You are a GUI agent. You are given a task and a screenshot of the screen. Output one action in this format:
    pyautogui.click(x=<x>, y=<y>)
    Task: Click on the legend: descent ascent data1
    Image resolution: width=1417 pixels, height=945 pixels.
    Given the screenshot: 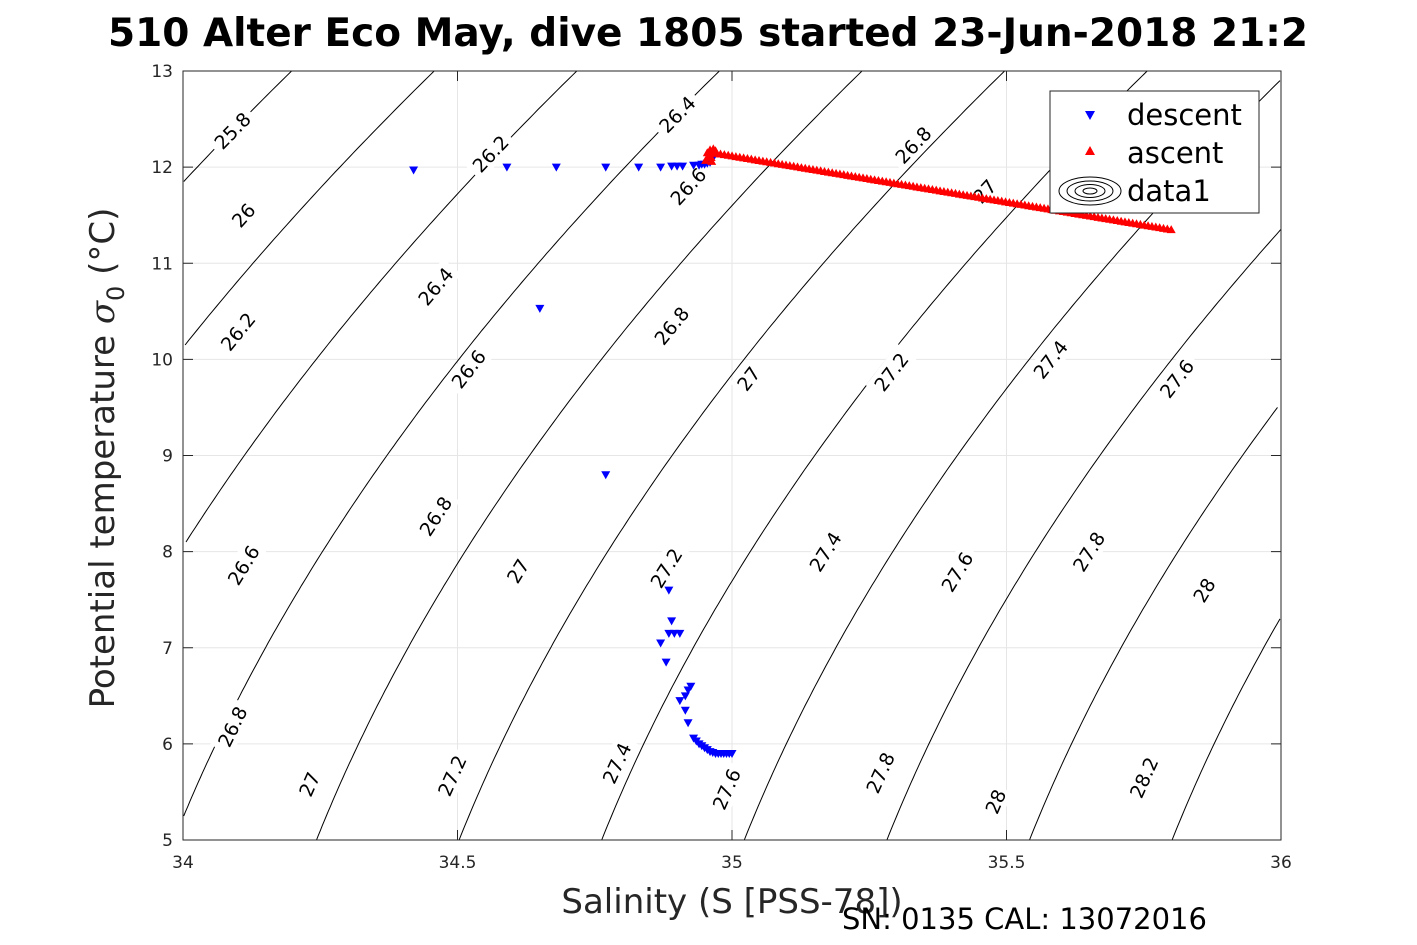 What is the action you would take?
    pyautogui.click(x=1154, y=152)
    